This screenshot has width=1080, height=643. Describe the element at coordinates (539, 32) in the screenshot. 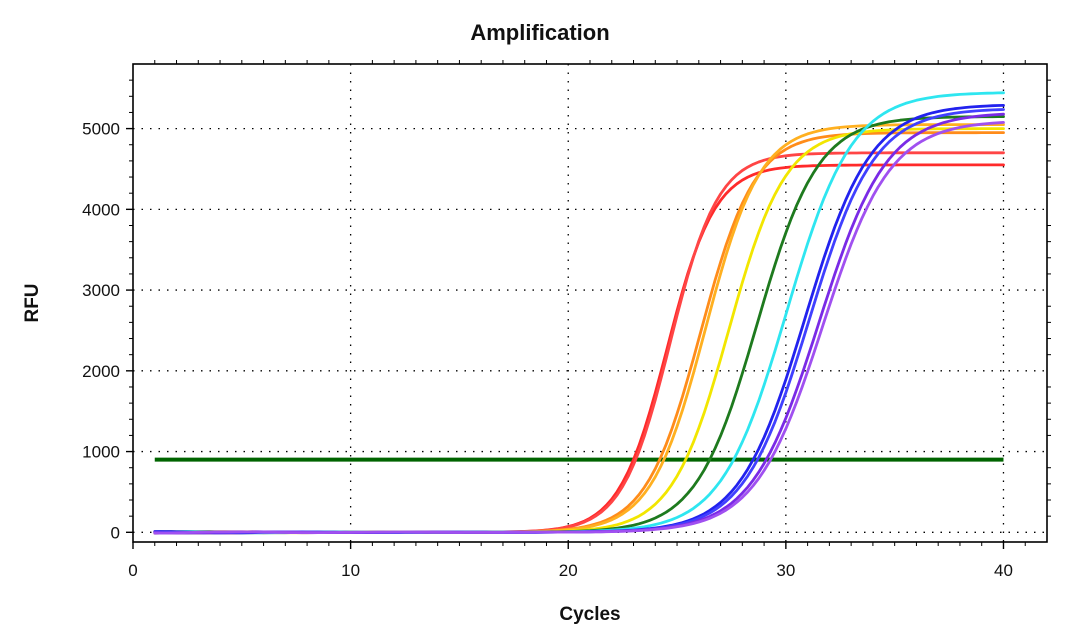

I see `chart-title: Amplification` at that location.